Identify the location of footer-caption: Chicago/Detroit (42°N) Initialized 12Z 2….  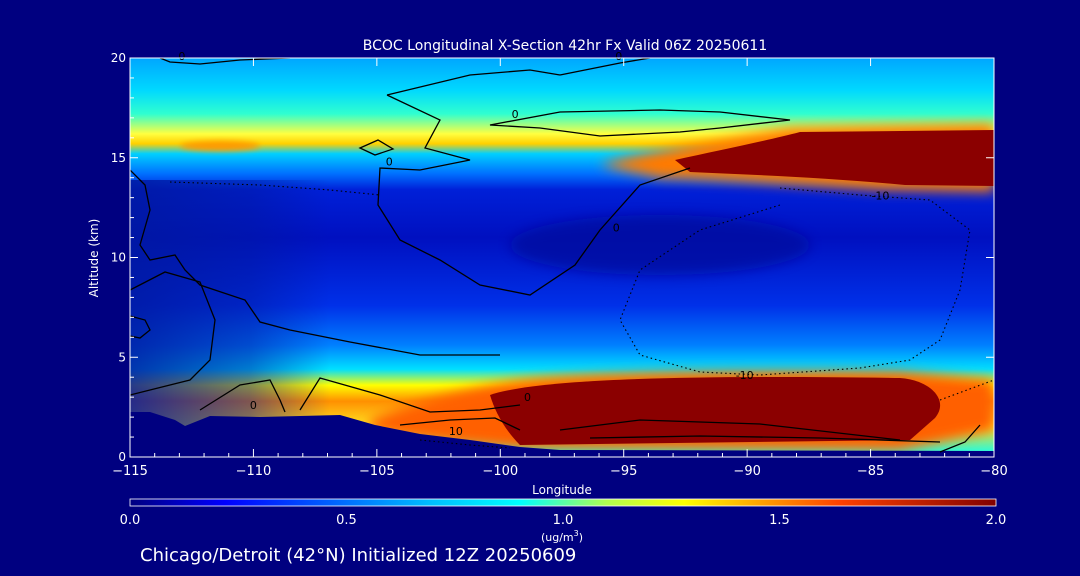
(358, 555).